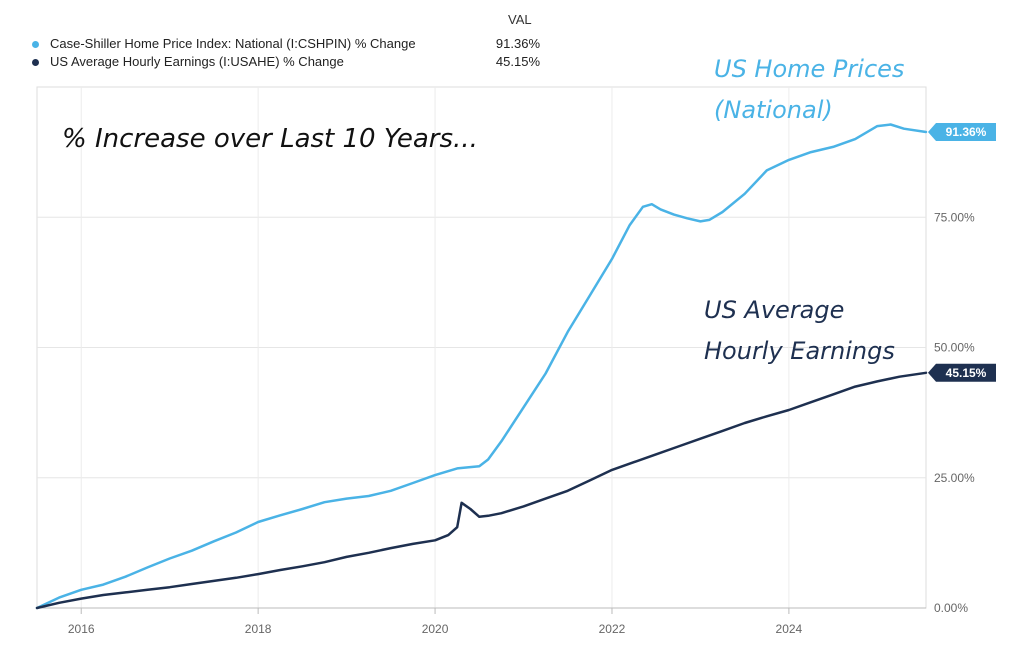 This screenshot has width=1024, height=658. What do you see at coordinates (258, 629) in the screenshot?
I see `x-tick-label: 2018` at bounding box center [258, 629].